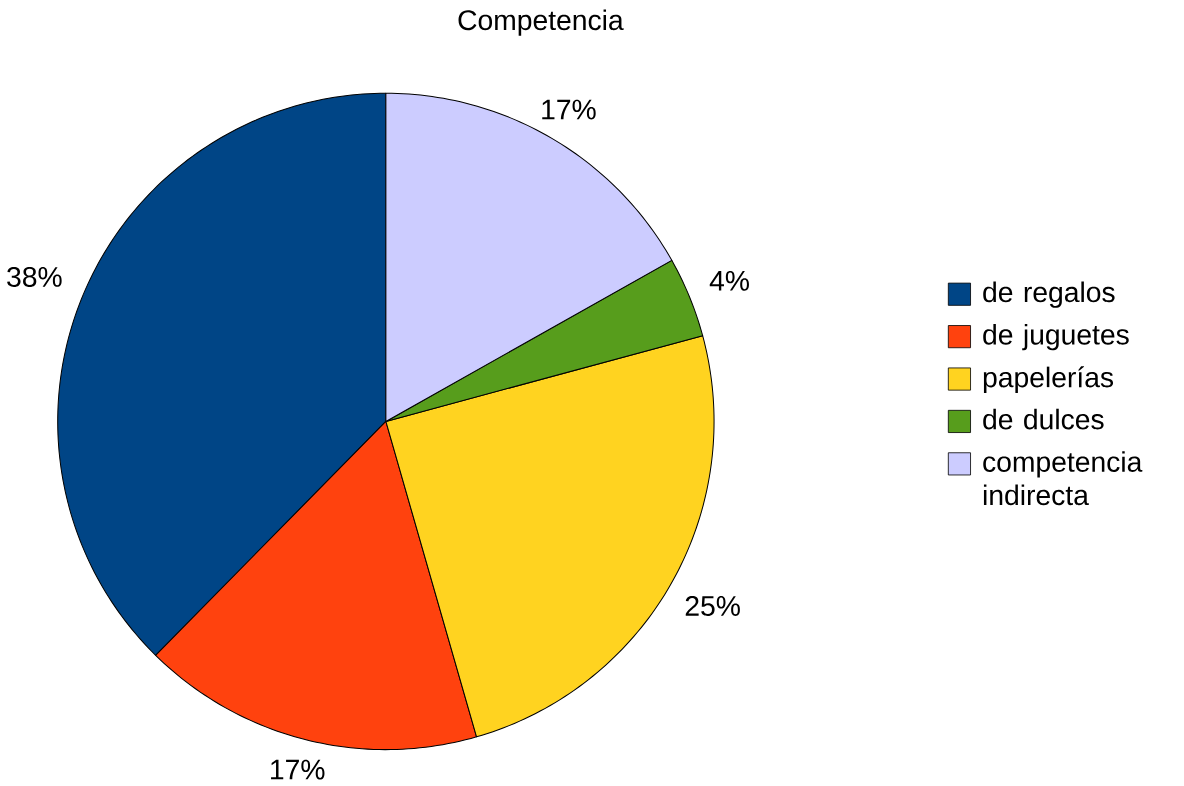 This screenshot has width=1184, height=786. I want to click on chart-title: Competencia, so click(541, 22).